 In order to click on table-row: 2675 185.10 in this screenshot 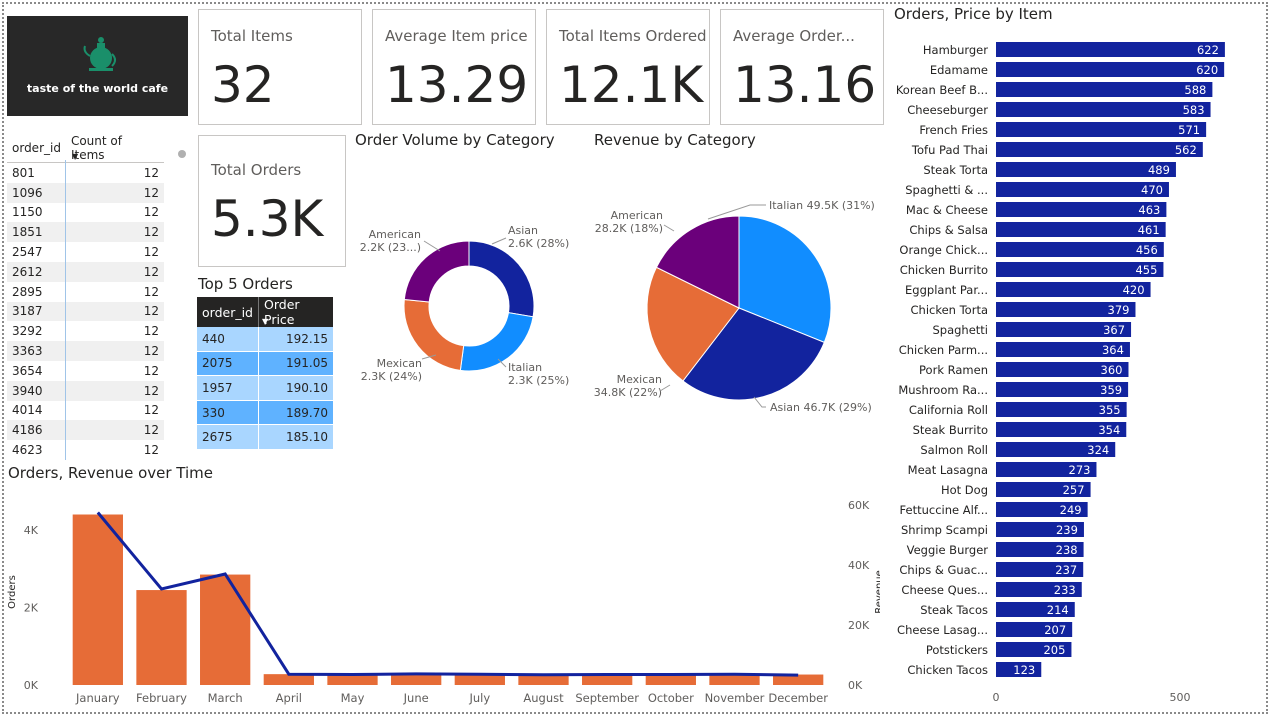, I will do `click(265, 437)`.